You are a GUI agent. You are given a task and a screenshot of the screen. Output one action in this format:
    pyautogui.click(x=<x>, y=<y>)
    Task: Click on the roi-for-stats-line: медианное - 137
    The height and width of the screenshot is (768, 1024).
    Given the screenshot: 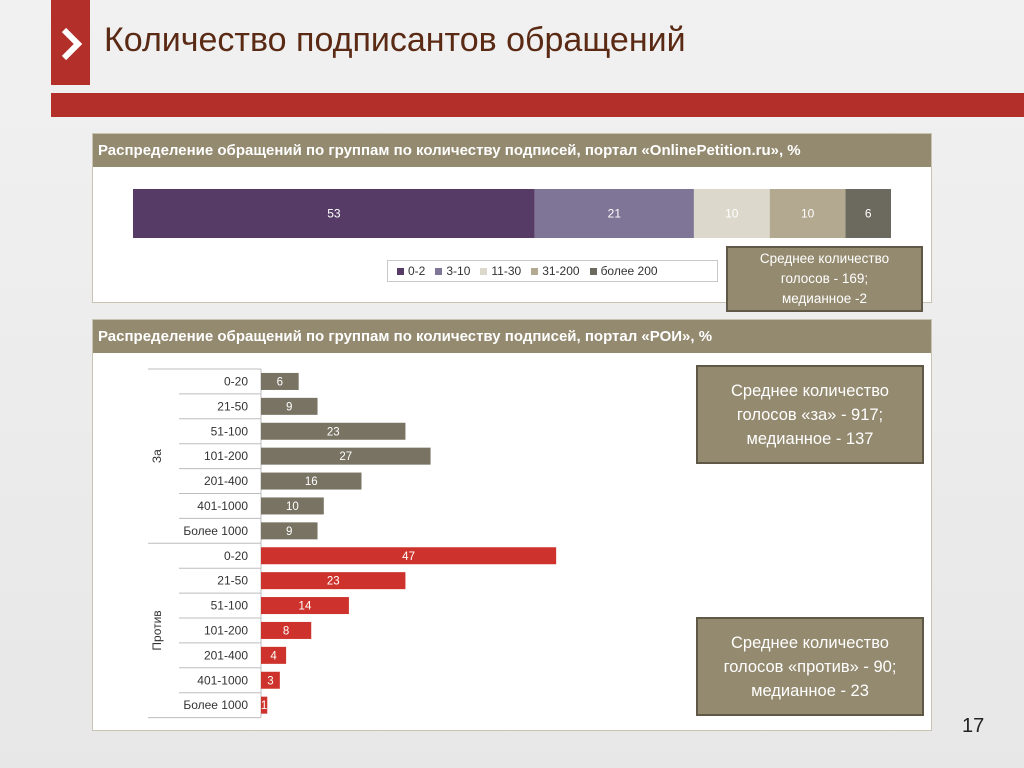 What is the action you would take?
    pyautogui.click(x=810, y=438)
    